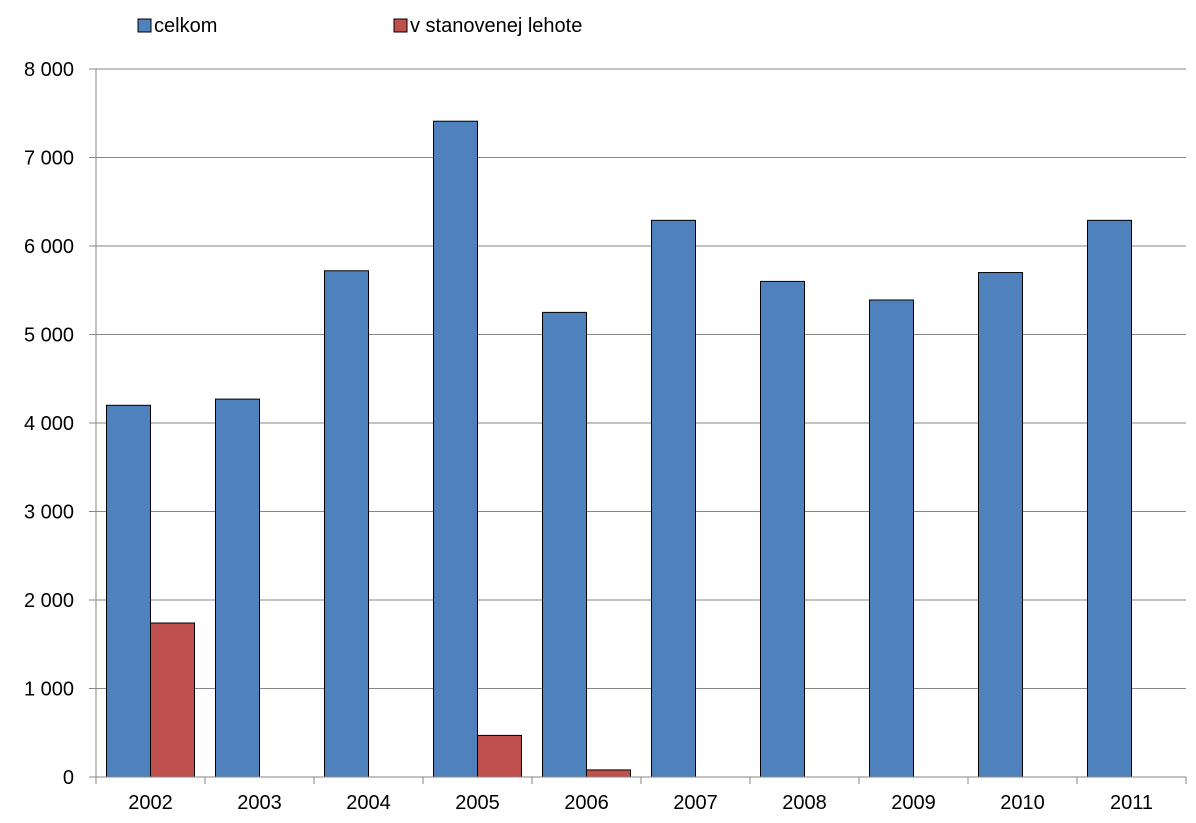 This screenshot has height=823, width=1196. What do you see at coordinates (128, 591) in the screenshot?
I see `bar-celkom-2002` at bounding box center [128, 591].